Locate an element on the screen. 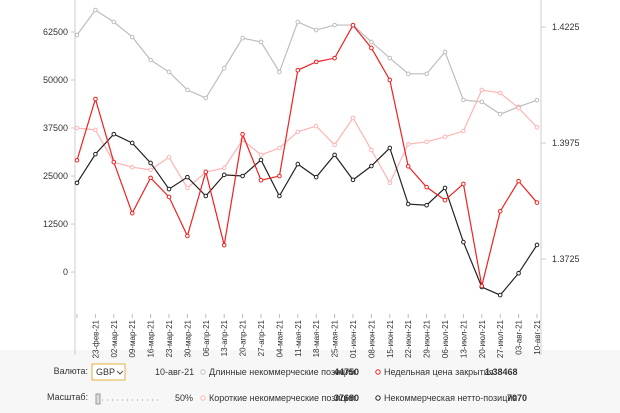 The width and height of the screenshot is (620, 413). x-tick-label: 29-июн-21 is located at coordinates (427, 338).